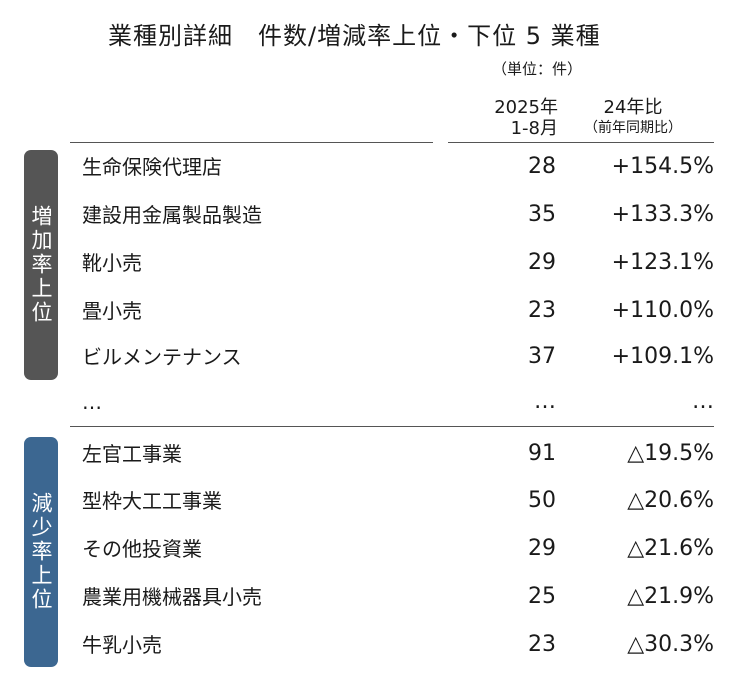  I want to click on header-rule-right, so click(581, 142).